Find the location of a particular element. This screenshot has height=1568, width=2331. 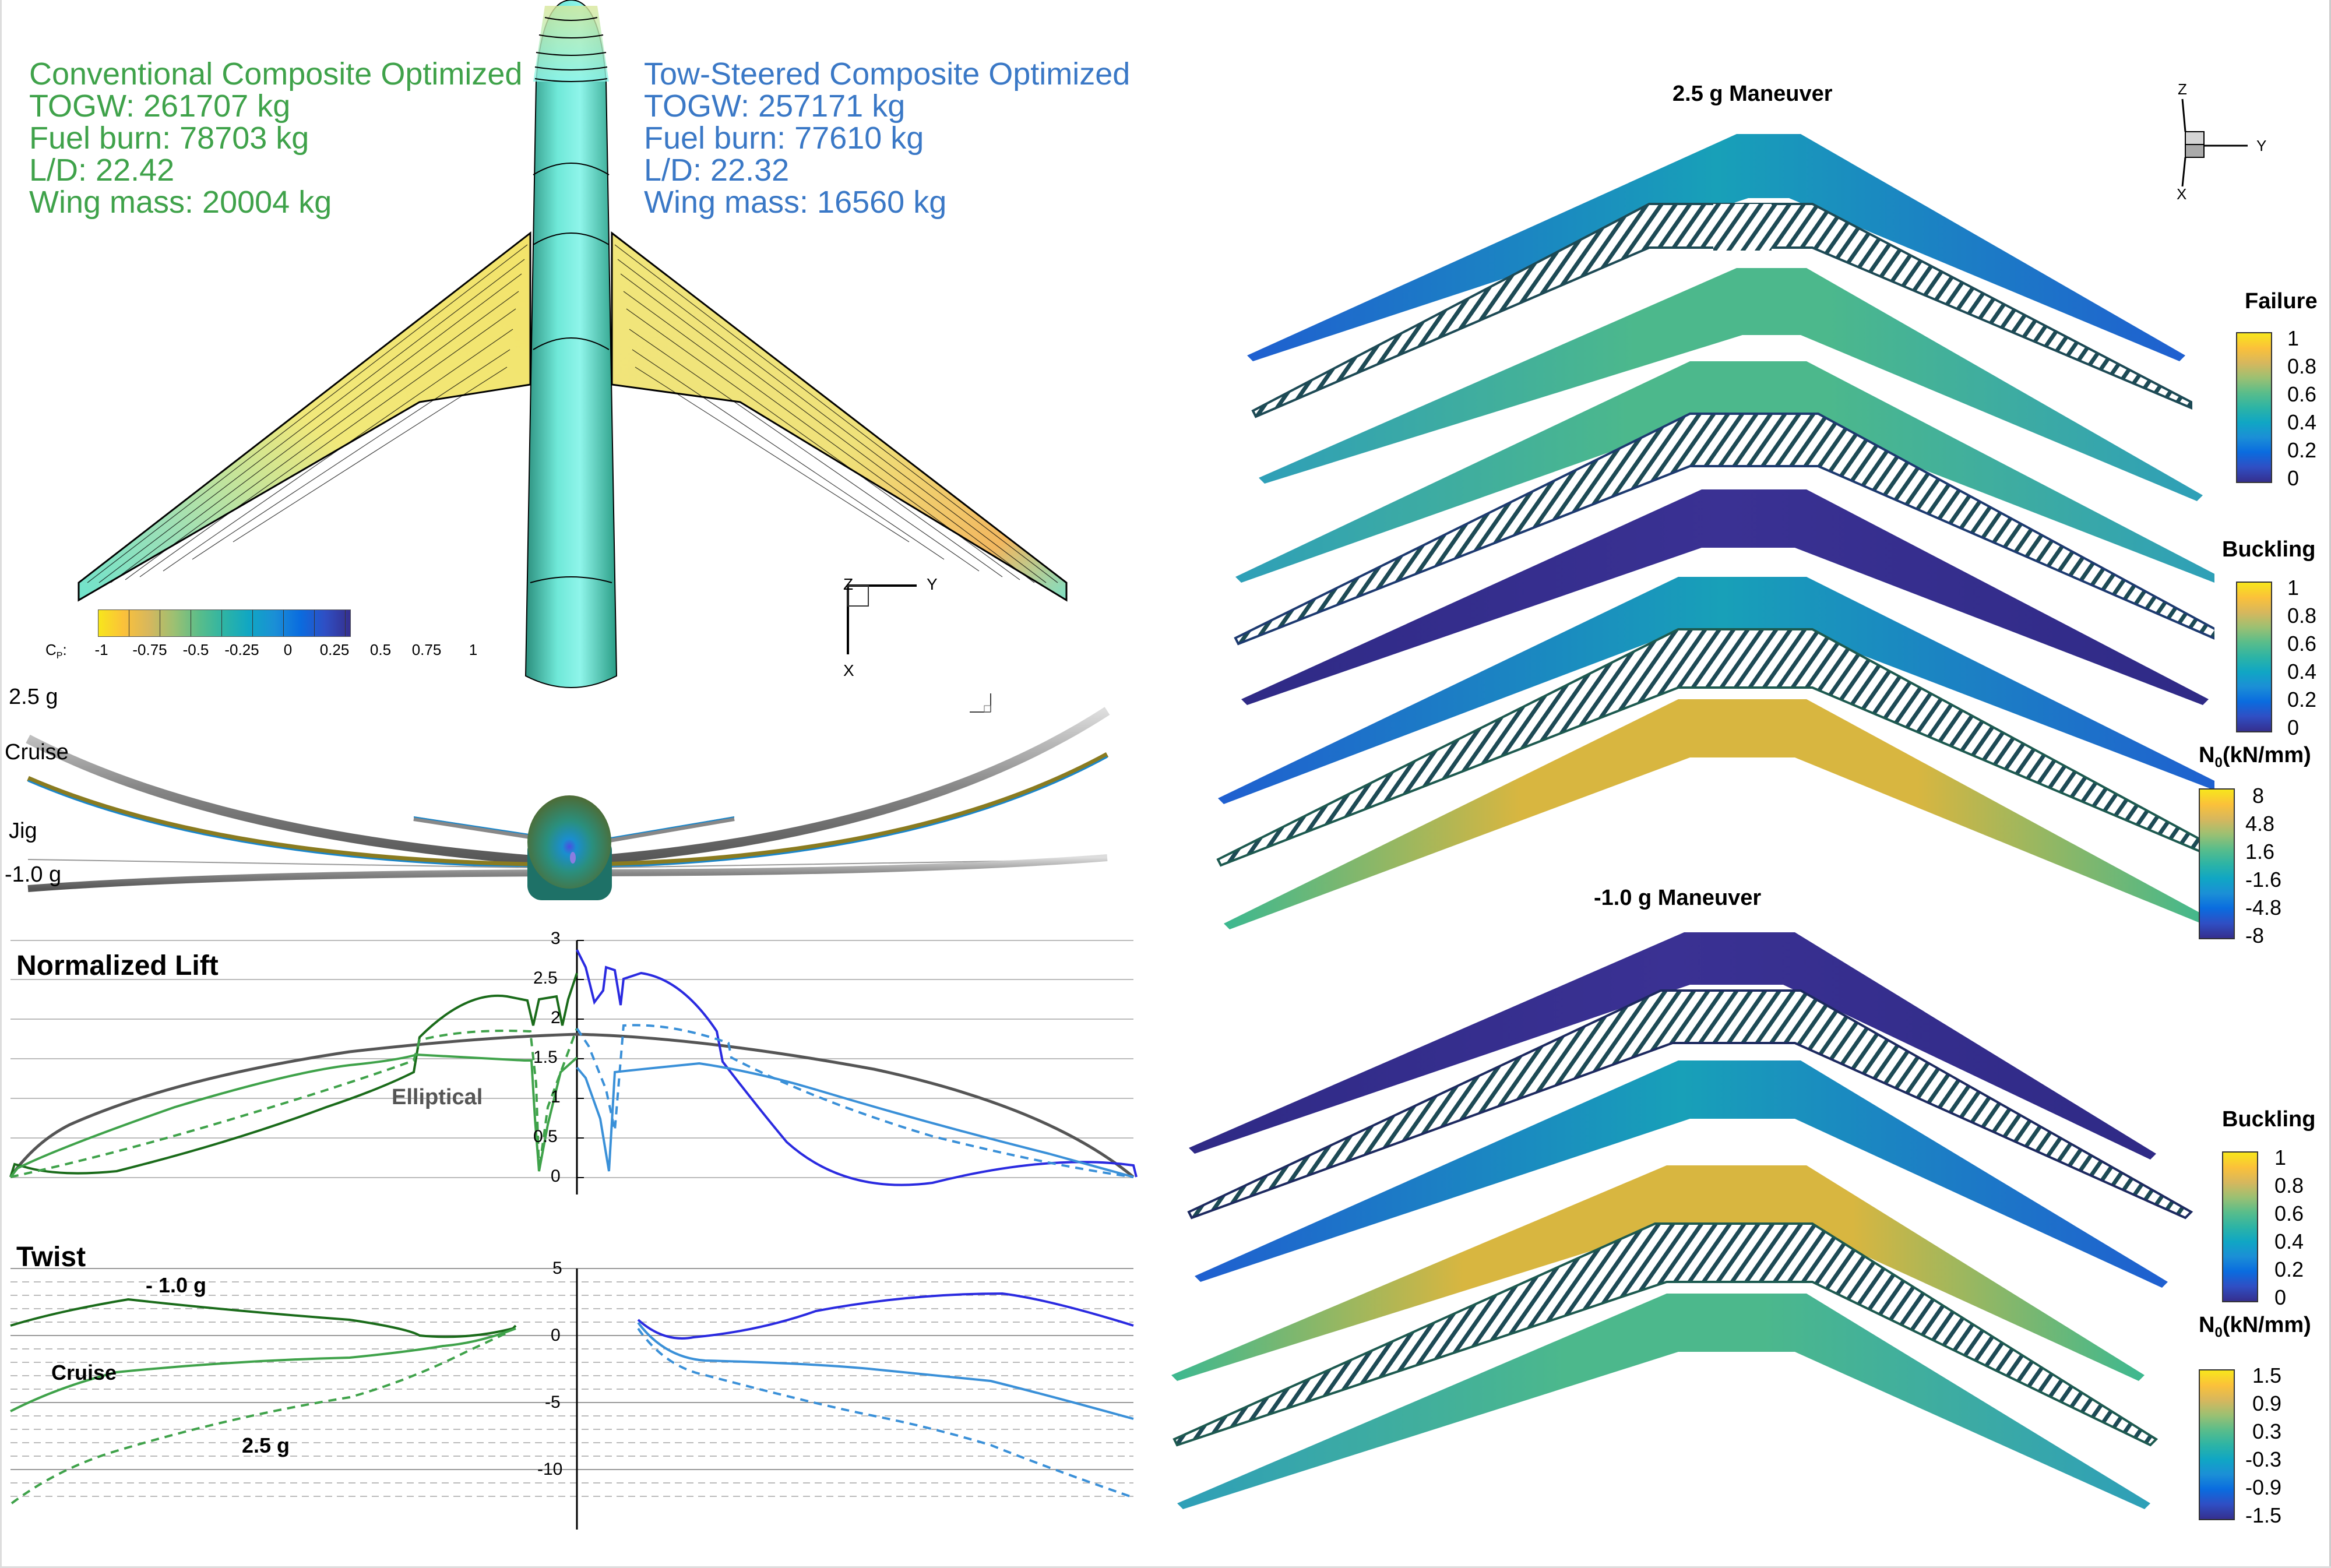

maneuver-minus1g-title: -1.0 g Maneuver is located at coordinates (1678, 898).